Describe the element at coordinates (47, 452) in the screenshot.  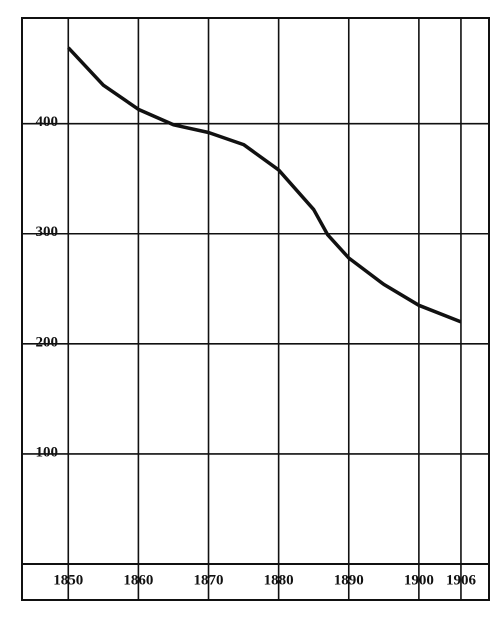
I see `y-tick-label: 100` at that location.